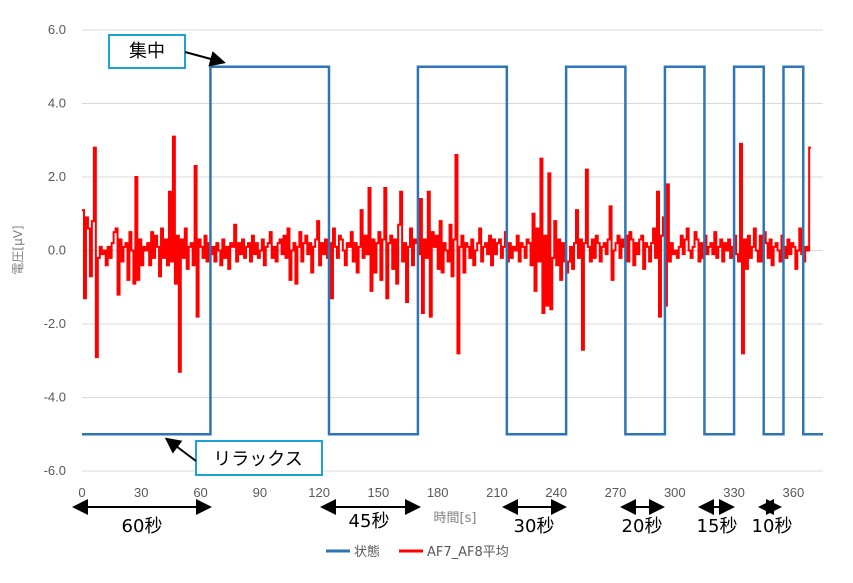 Image resolution: width=853 pixels, height=583 pixels. Describe the element at coordinates (55, 323) in the screenshot. I see `y-tick-label: -2.0` at that location.